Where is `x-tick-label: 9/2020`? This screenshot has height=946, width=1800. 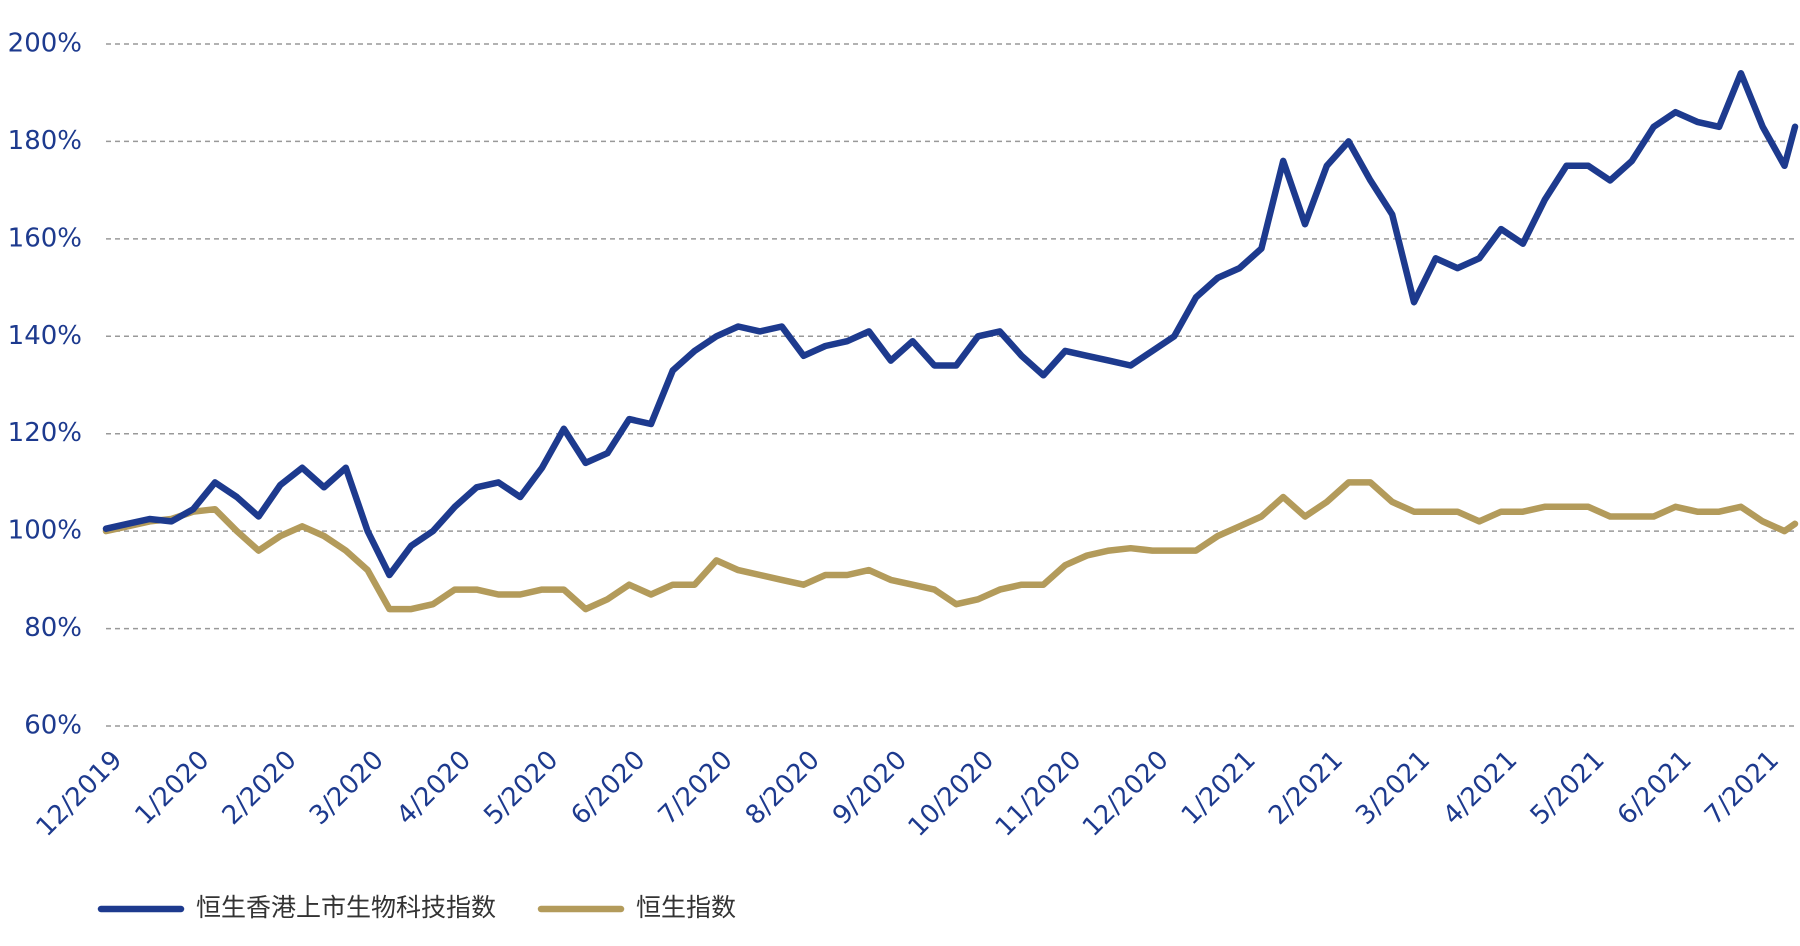 x-tick-label: 9/2020 is located at coordinates (870, 788).